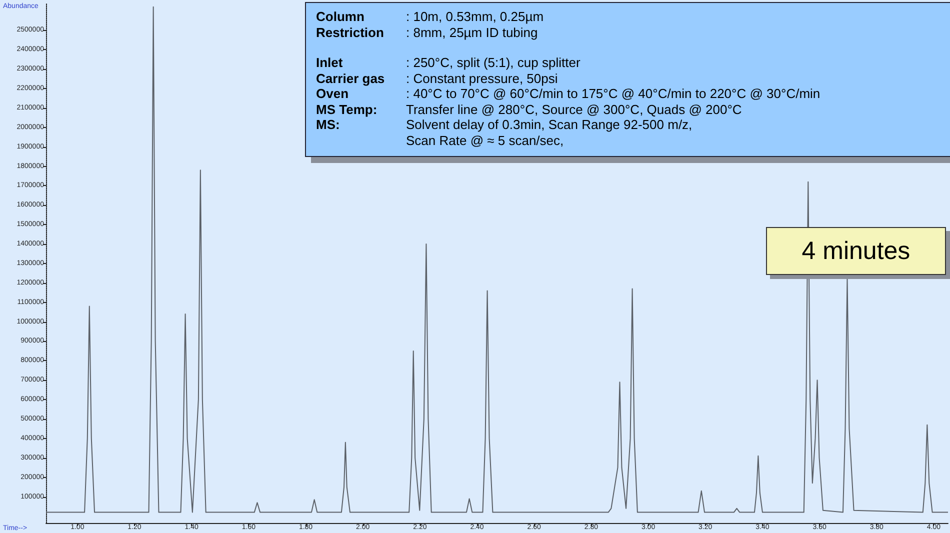 This screenshot has height=533, width=950. Describe the element at coordinates (485, 140) in the screenshot. I see `annotation: Scan Rate @ ≈ 5 scan/sec,` at that location.